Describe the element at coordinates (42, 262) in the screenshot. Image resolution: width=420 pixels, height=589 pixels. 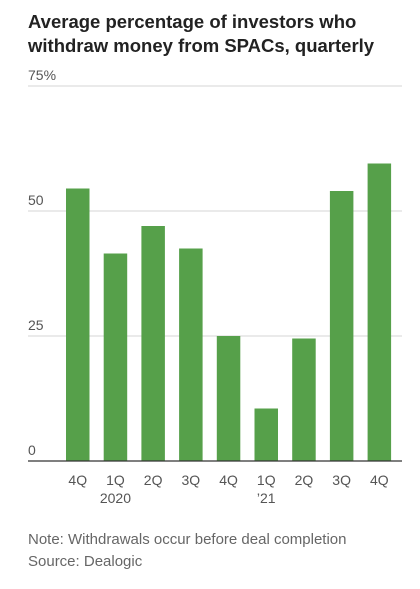
I see `y-tick-labels: 0 25 50 75%` at that location.